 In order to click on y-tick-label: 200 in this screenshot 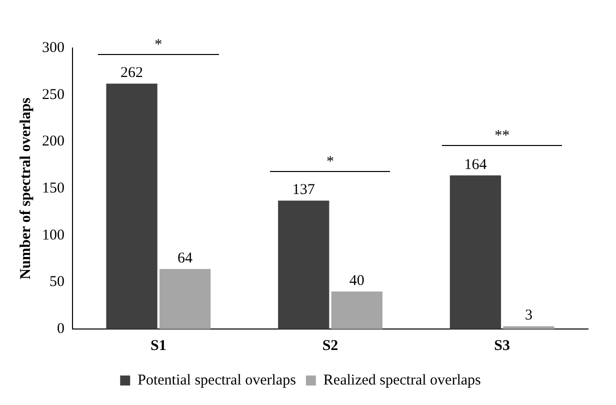, I will do `click(53, 142)`.